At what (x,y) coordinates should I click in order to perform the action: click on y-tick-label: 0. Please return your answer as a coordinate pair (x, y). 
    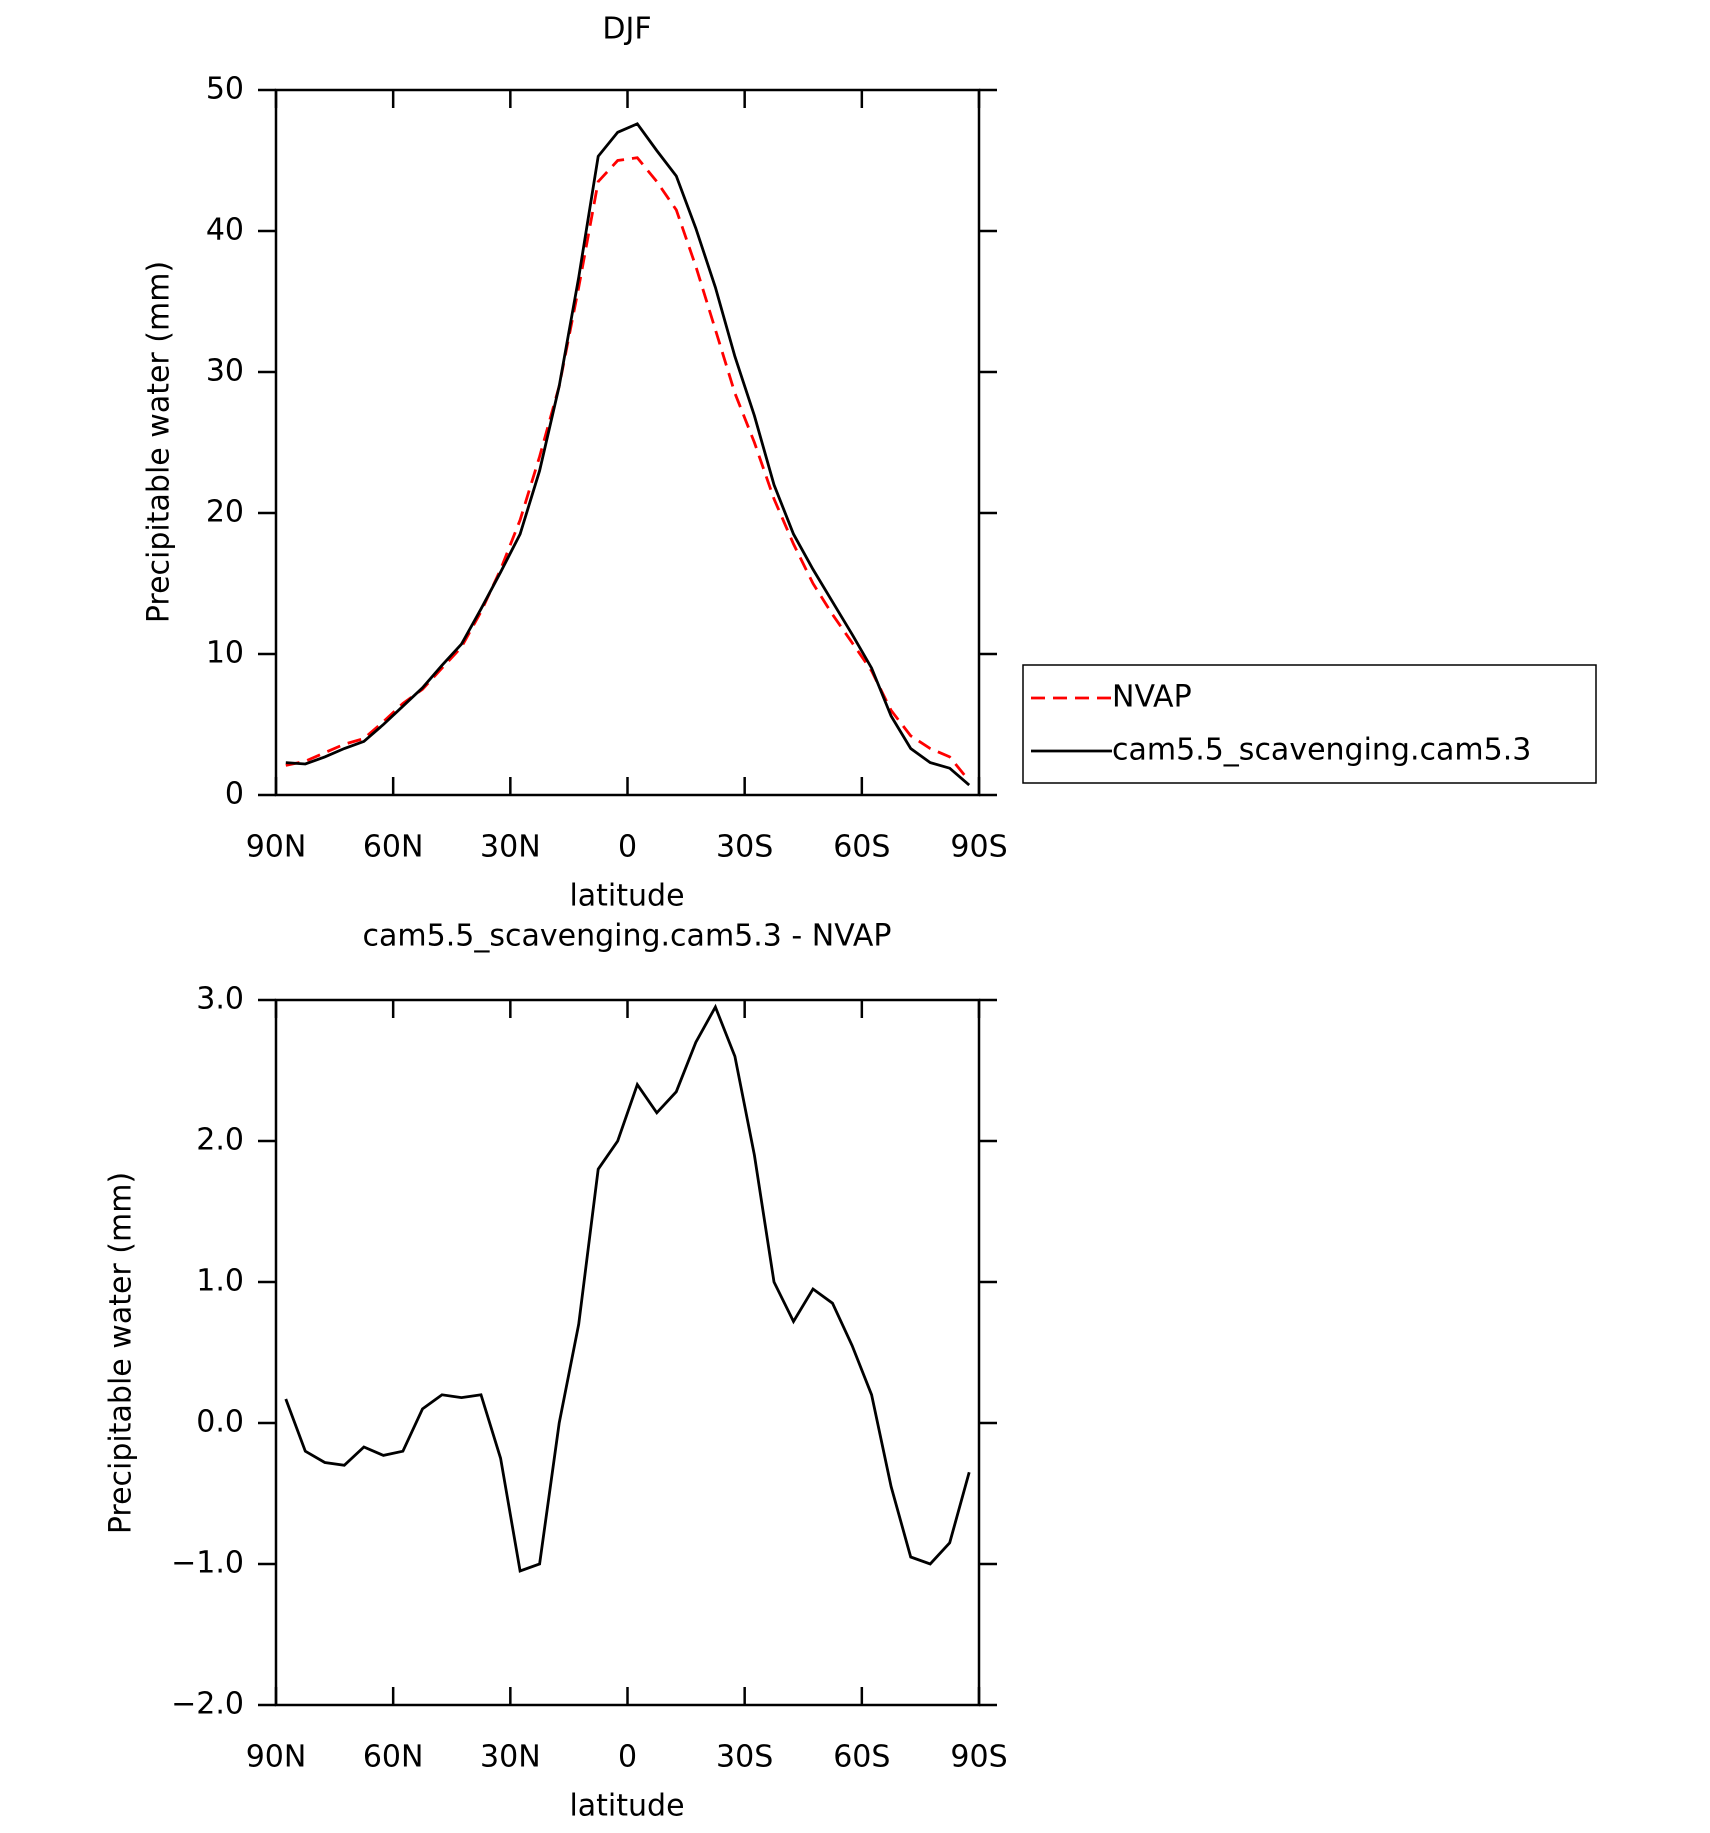
    Looking at the image, I should click on (234, 794).